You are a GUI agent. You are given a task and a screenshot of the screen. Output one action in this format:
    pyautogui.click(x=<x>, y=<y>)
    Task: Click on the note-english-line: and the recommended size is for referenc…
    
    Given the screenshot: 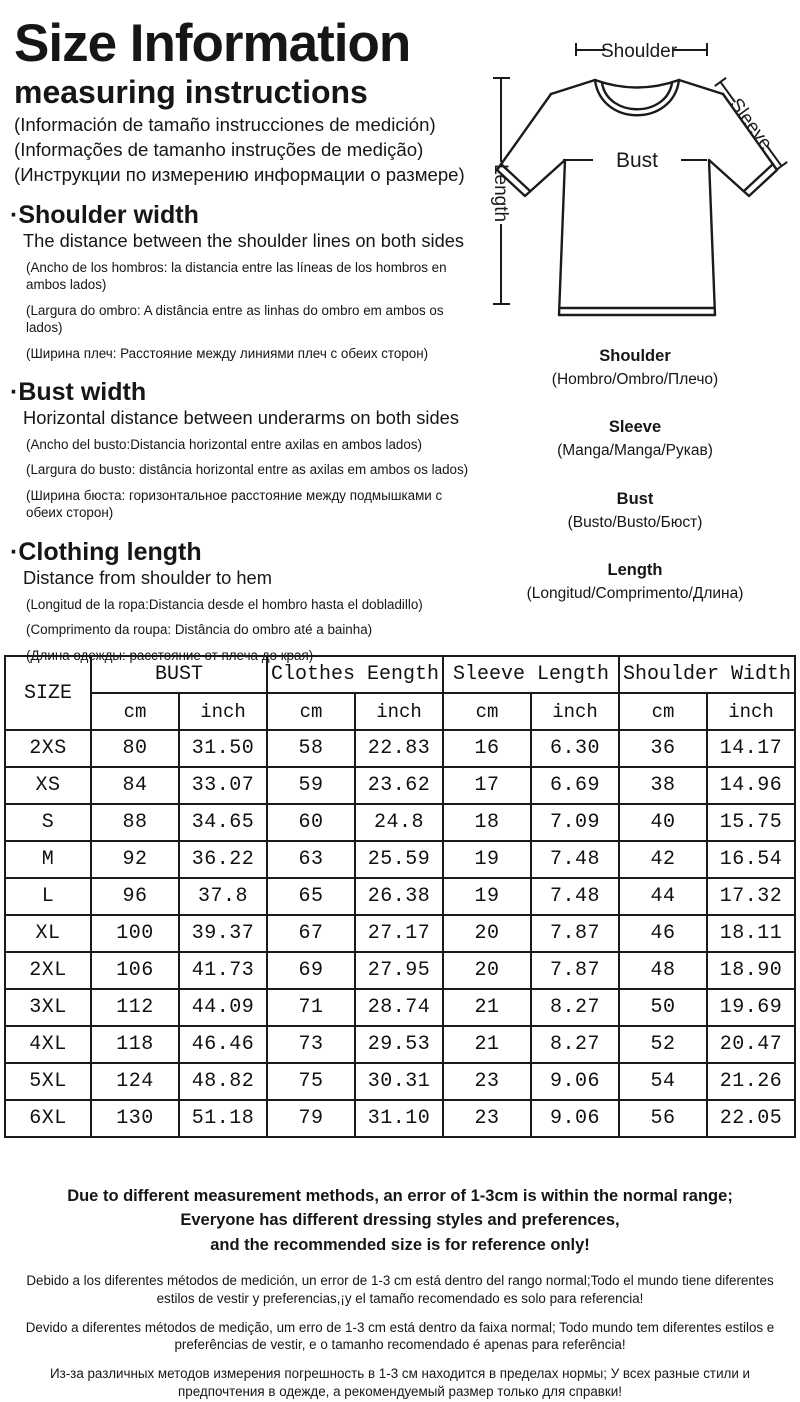 What is the action you would take?
    pyautogui.click(x=400, y=1244)
    